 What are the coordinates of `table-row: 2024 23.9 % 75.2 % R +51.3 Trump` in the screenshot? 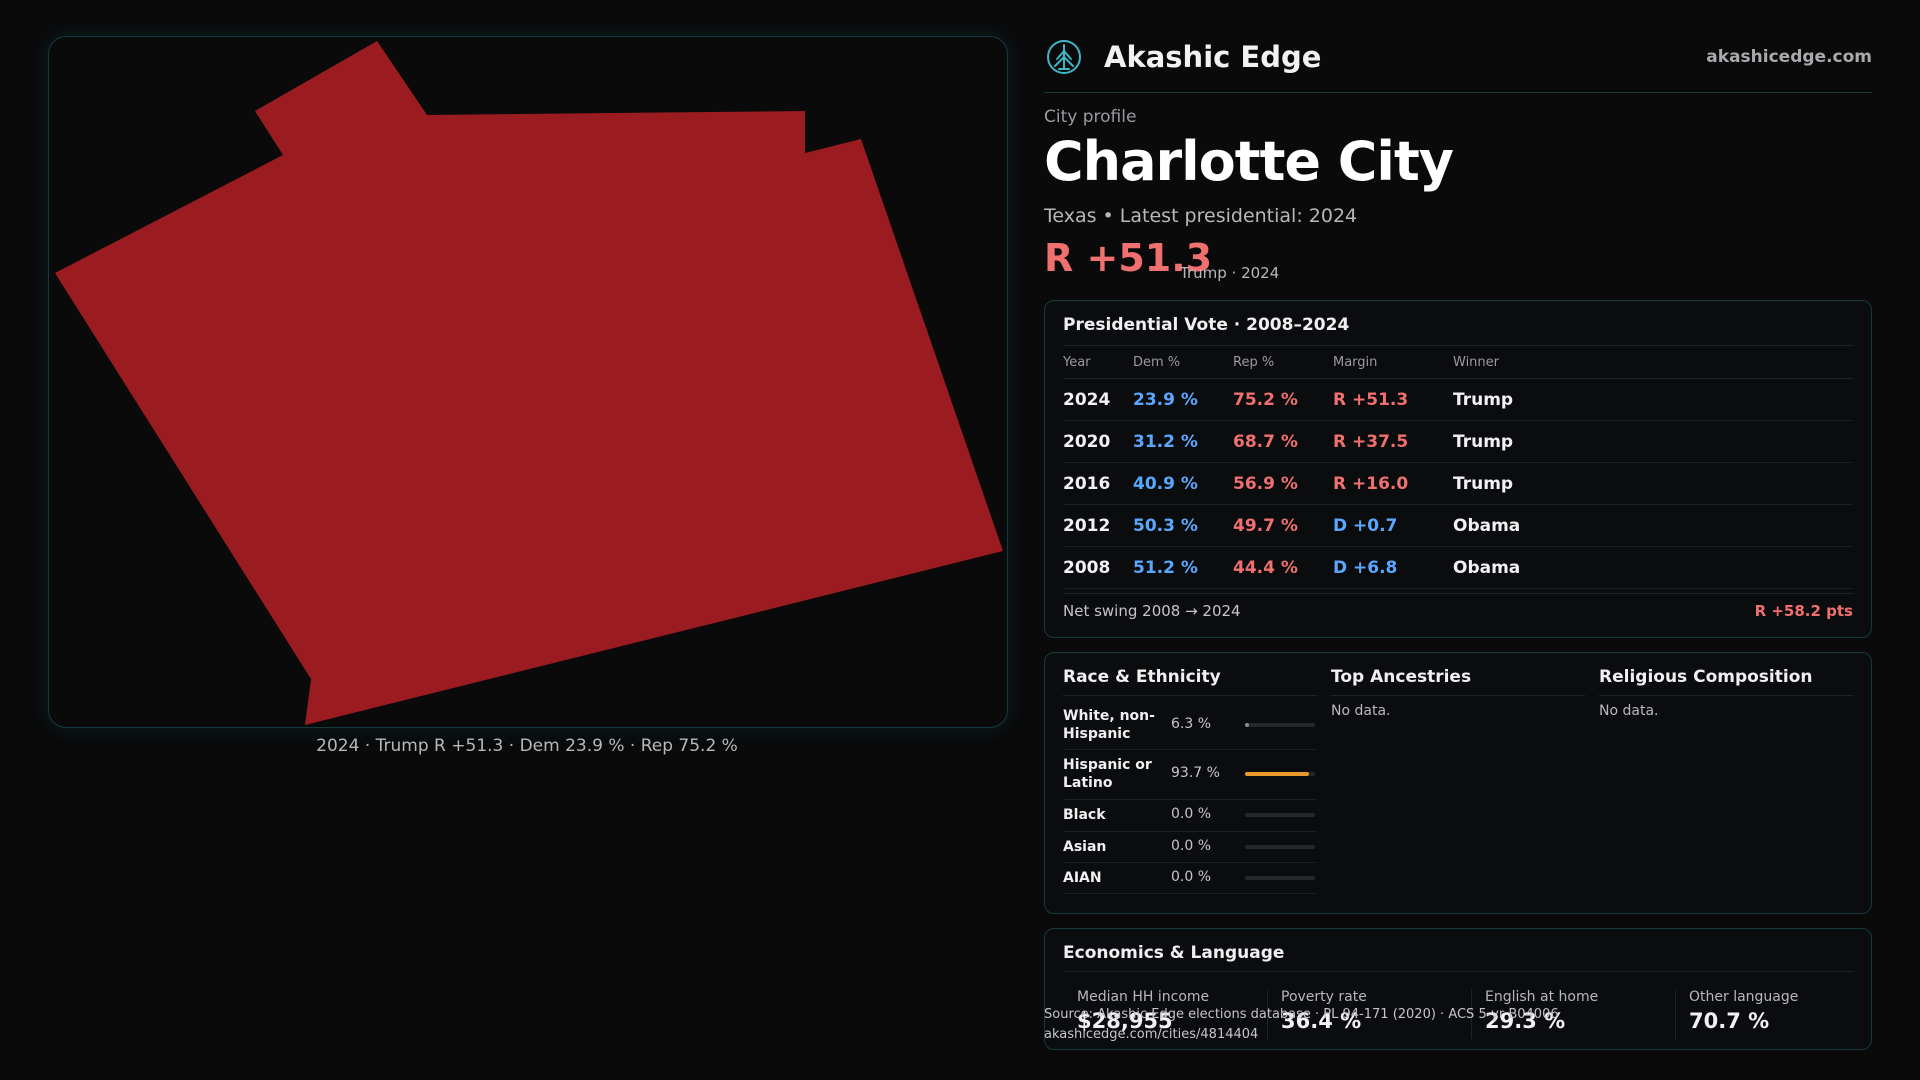 It's located at (1458, 400).